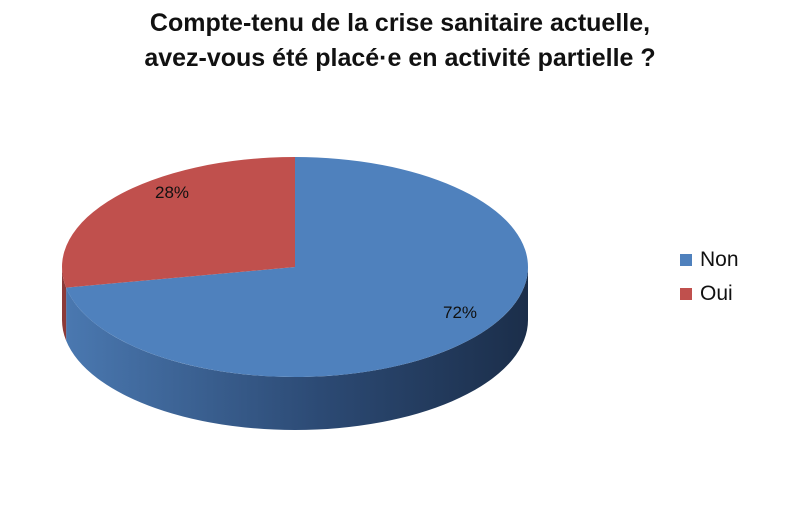  I want to click on legend-swatch-non, so click(686, 260).